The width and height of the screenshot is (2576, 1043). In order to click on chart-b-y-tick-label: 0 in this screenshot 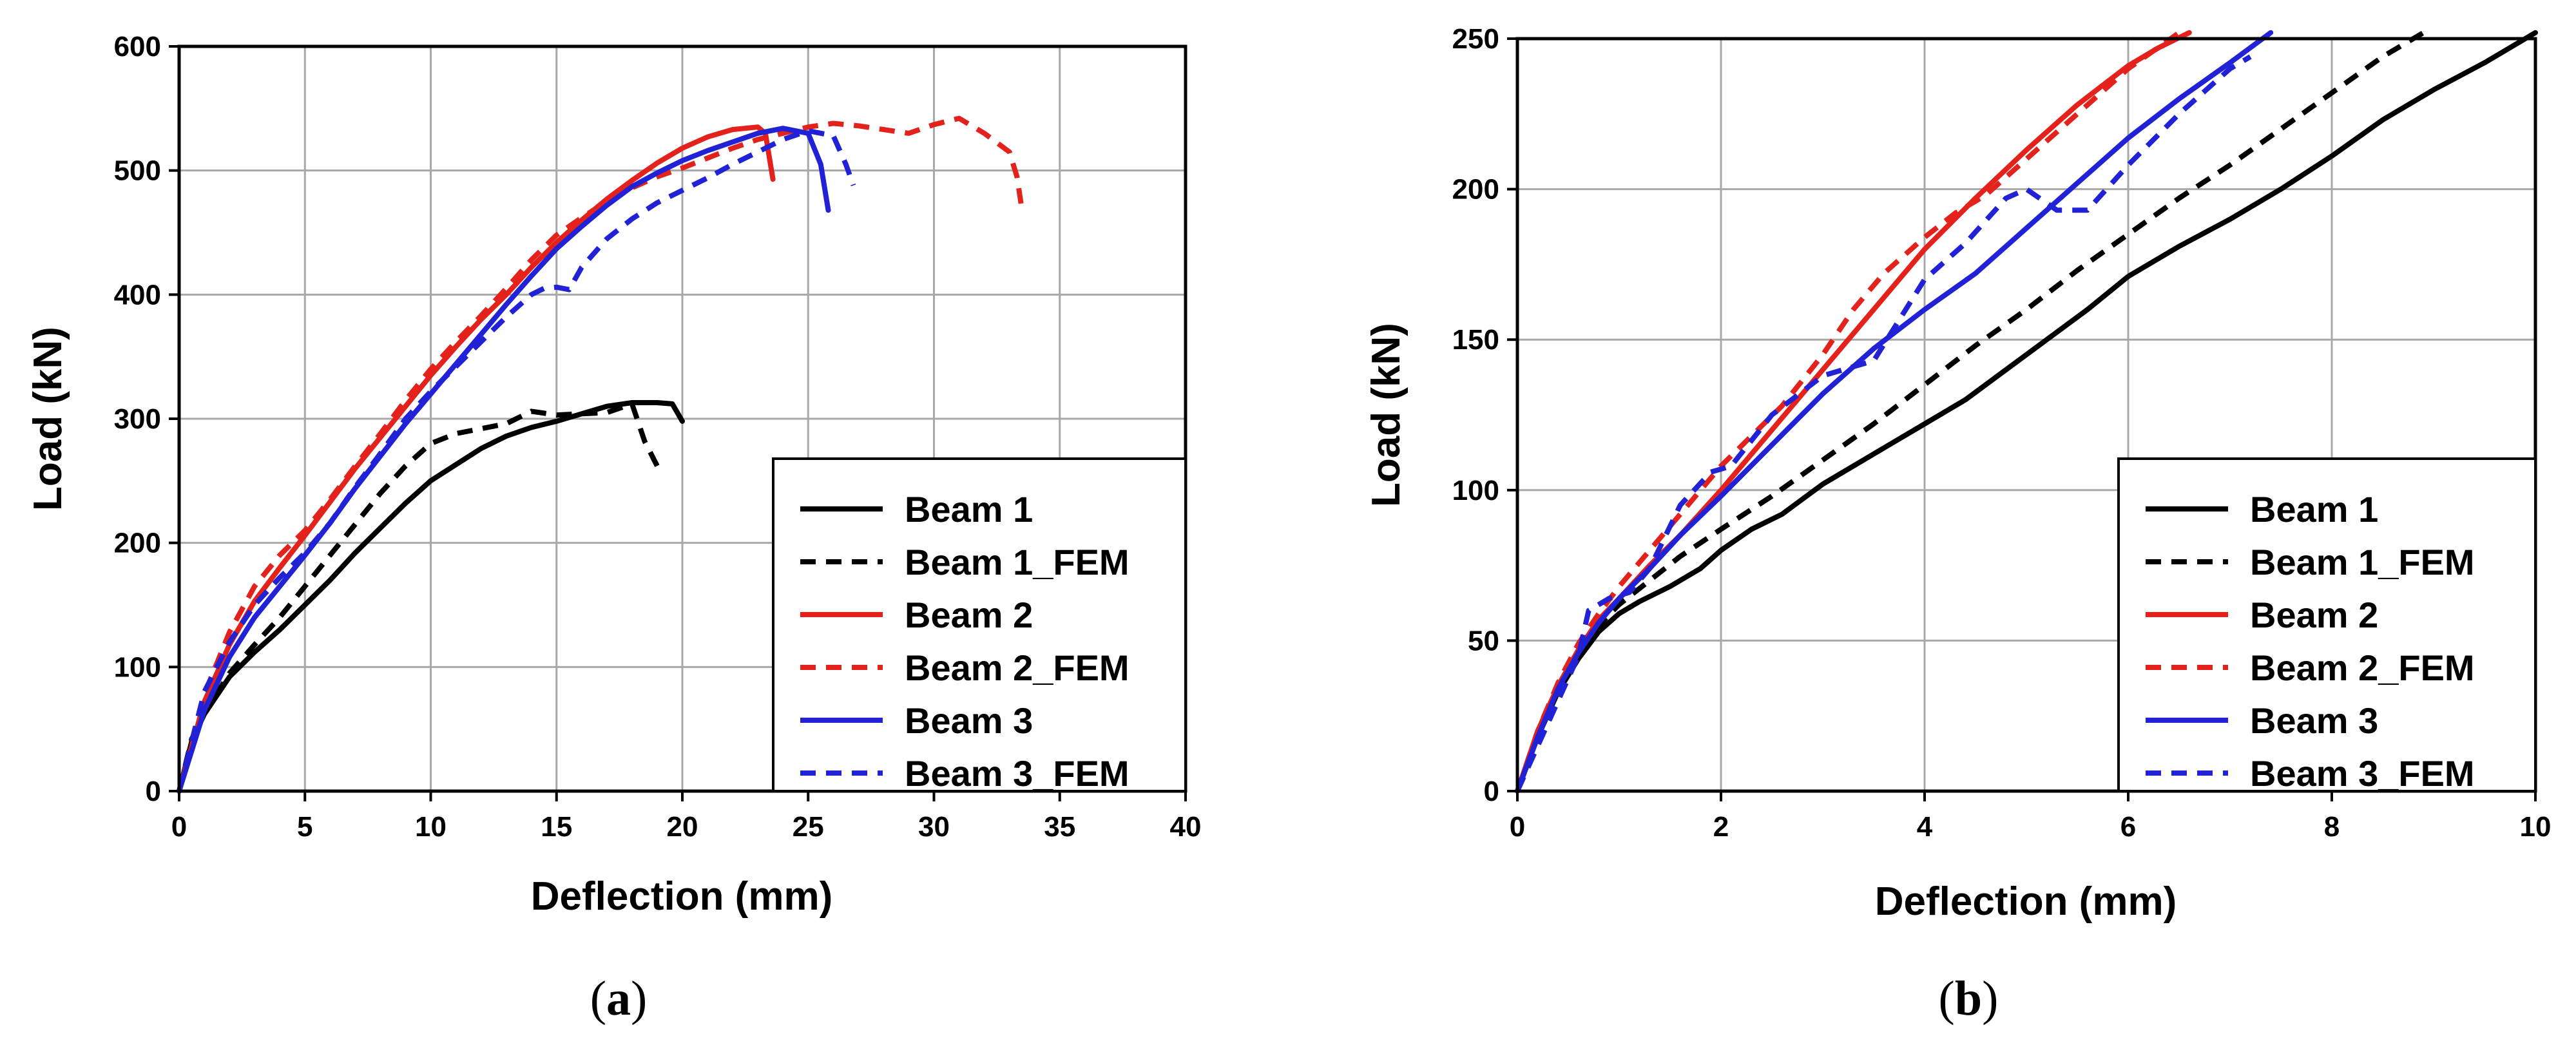, I will do `click(1491, 791)`.